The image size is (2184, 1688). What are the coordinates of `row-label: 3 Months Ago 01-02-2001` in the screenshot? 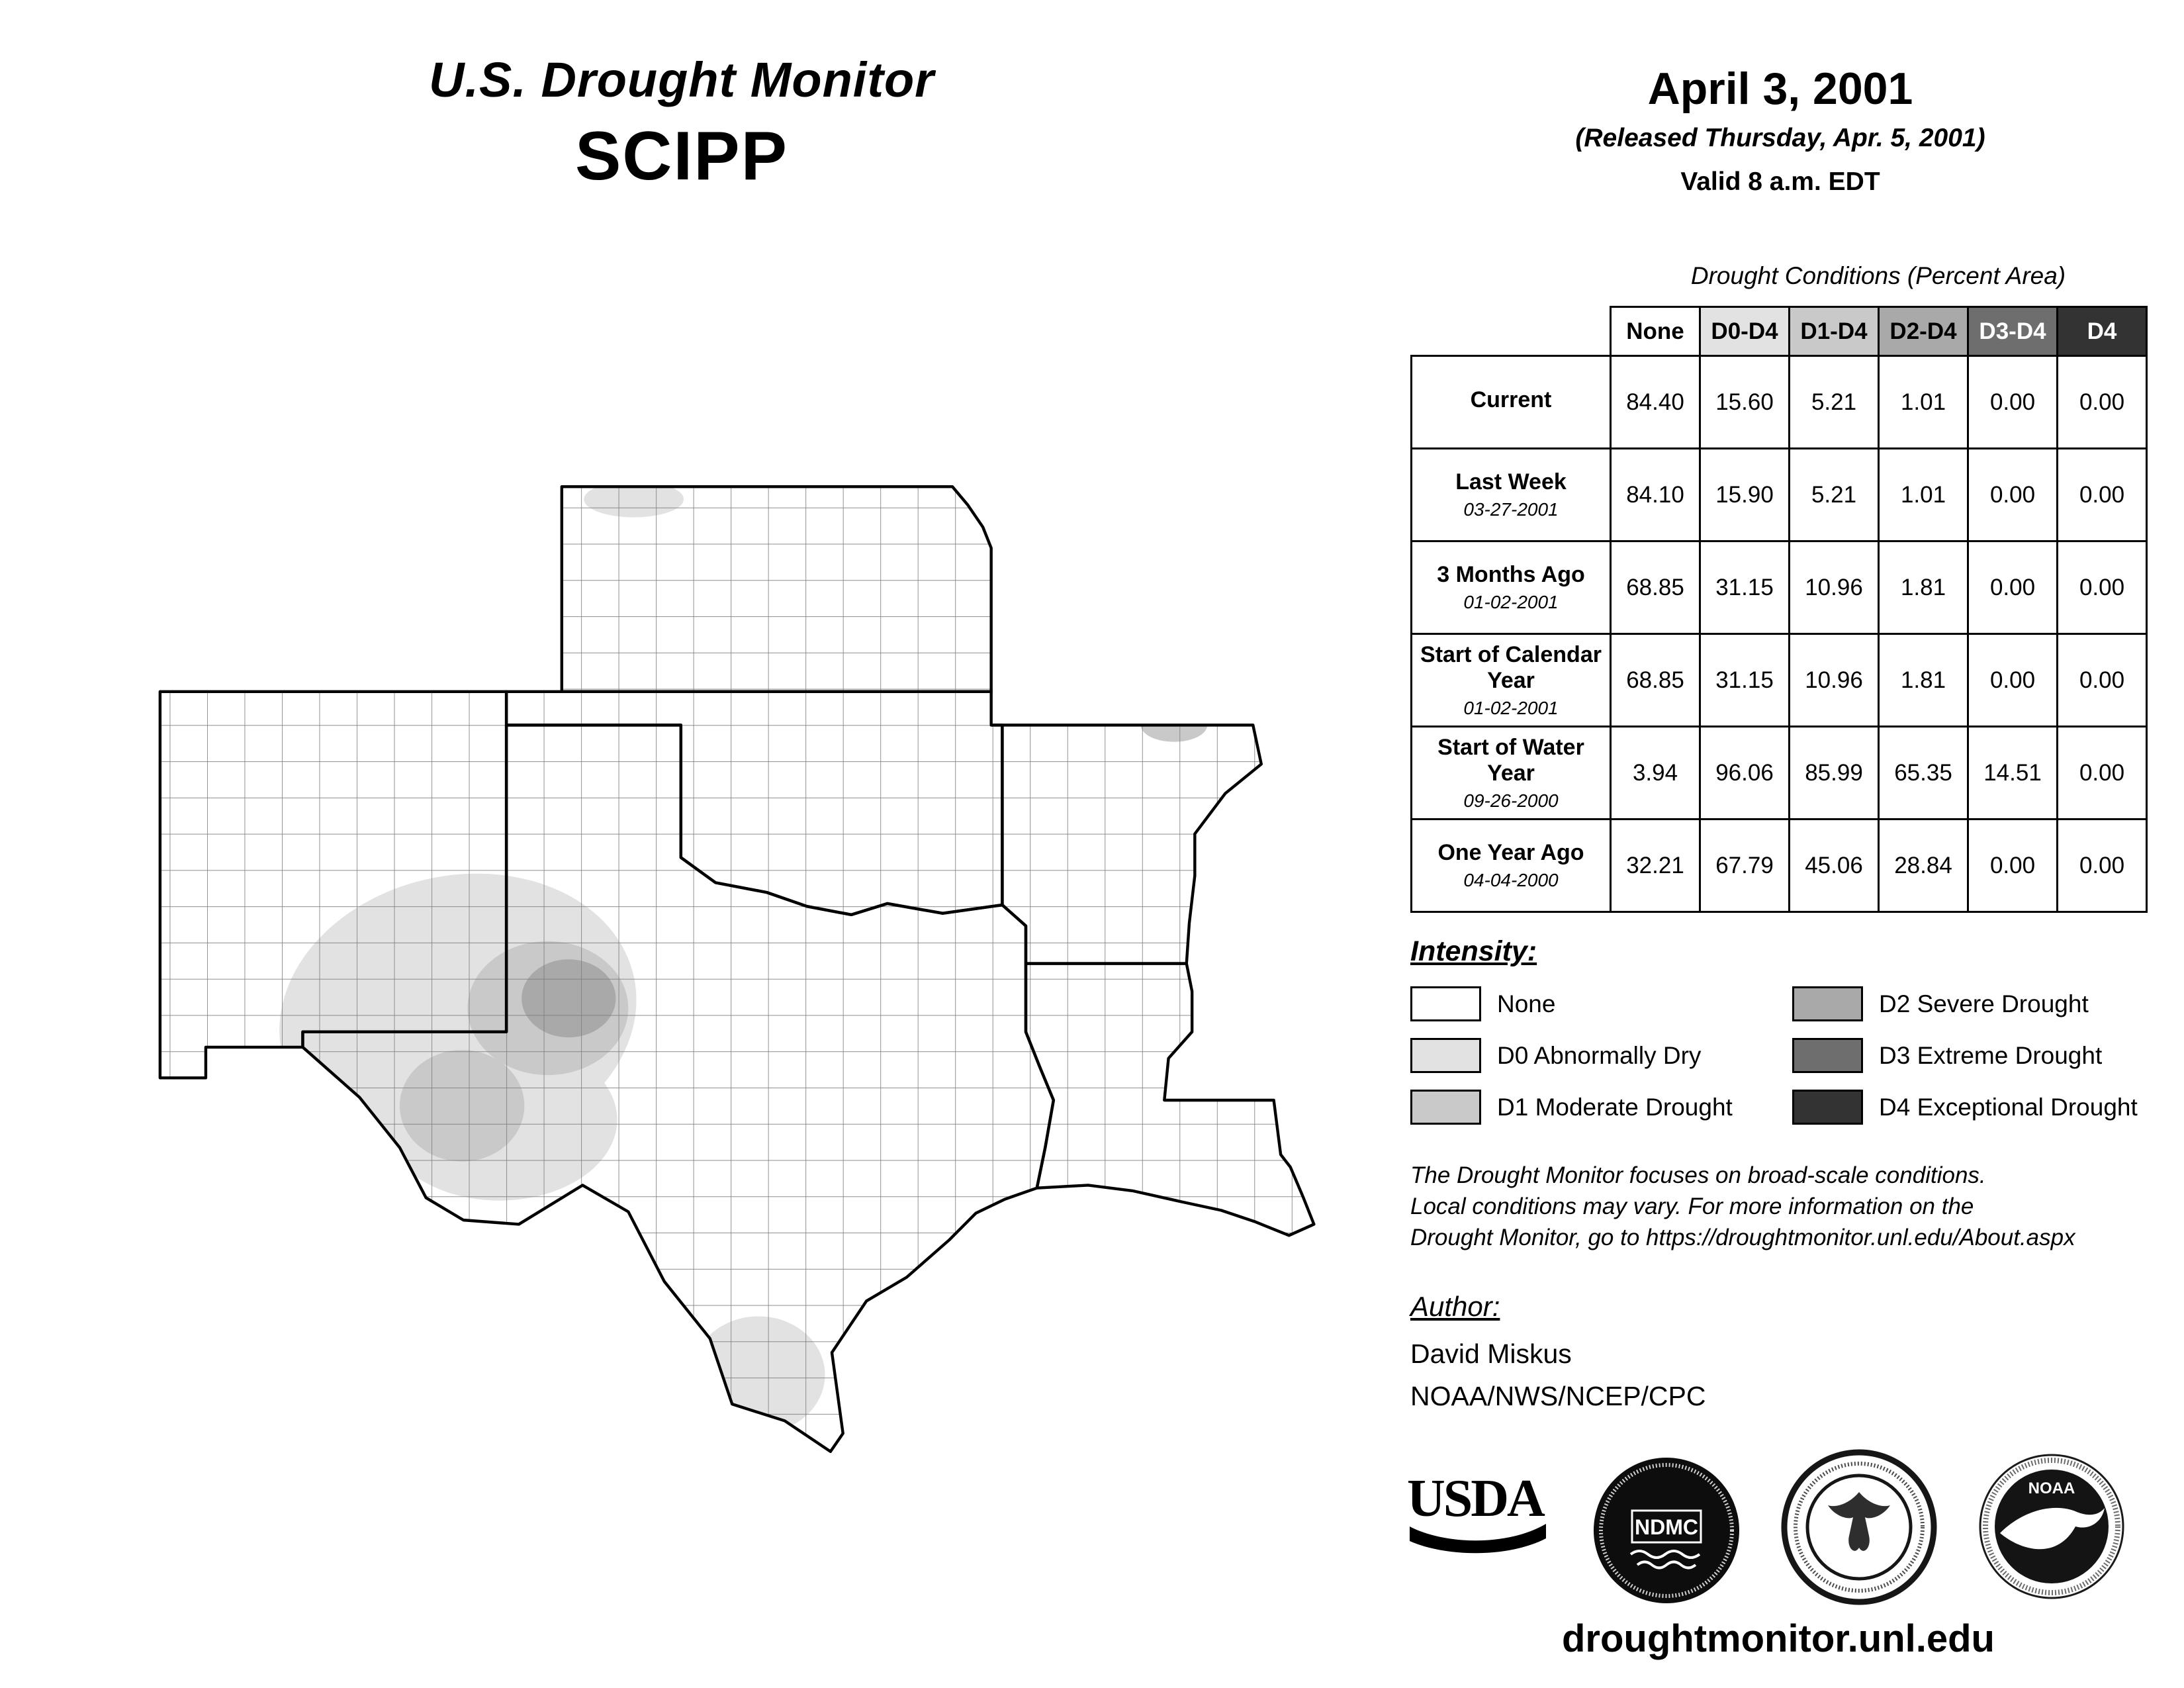 It's located at (1511, 587).